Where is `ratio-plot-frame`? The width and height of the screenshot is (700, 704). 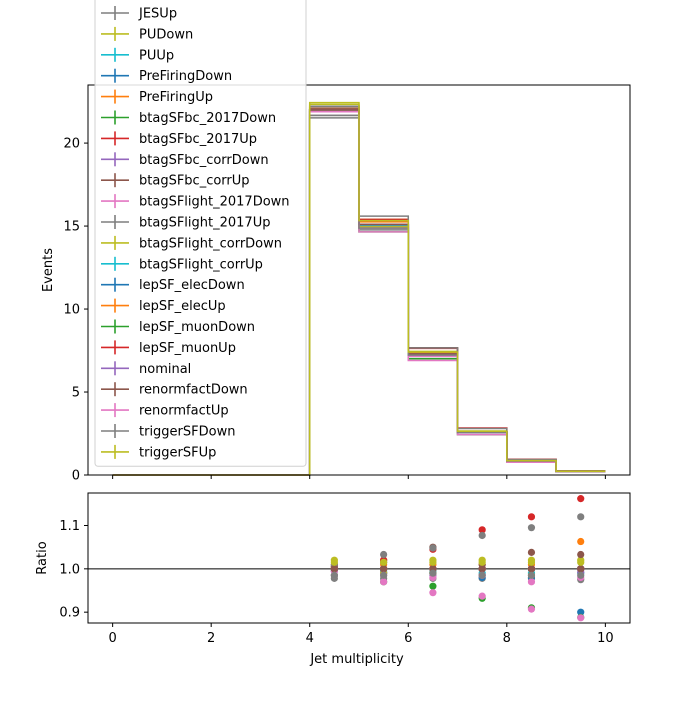
ratio-plot-frame is located at coordinates (359, 558).